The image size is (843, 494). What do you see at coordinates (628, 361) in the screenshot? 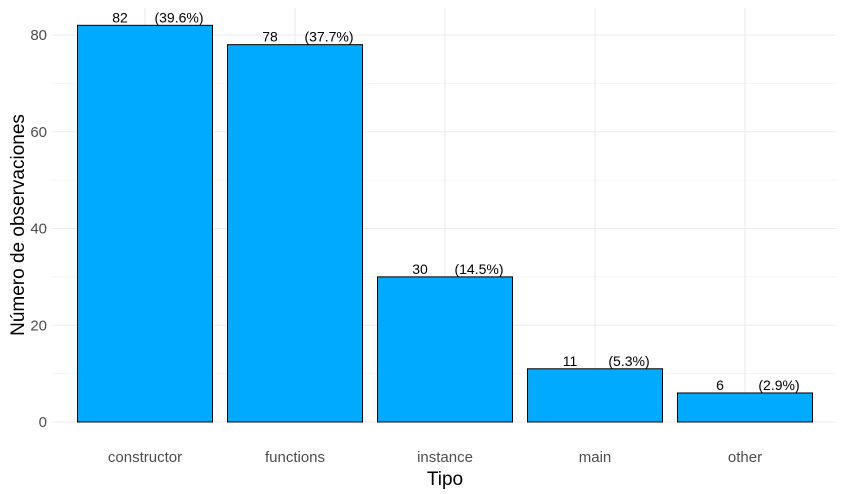
I see `bar-percent-label: (5.3%)` at bounding box center [628, 361].